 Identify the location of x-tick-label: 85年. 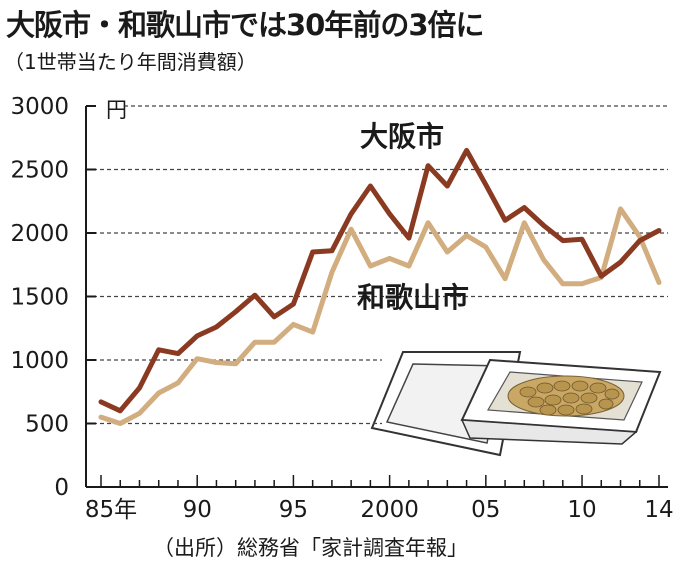
(111, 510).